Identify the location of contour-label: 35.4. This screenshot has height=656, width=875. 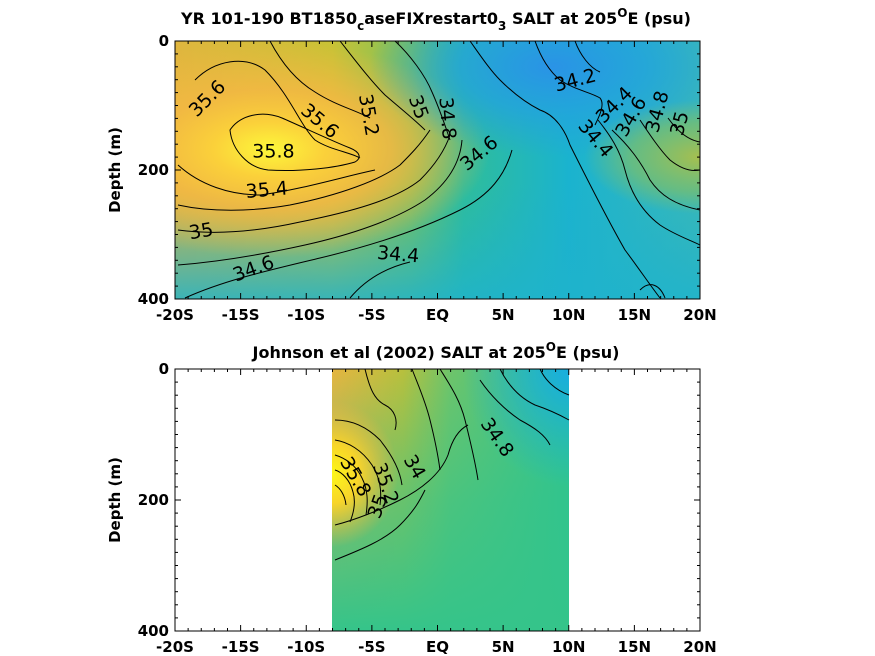
(267, 190).